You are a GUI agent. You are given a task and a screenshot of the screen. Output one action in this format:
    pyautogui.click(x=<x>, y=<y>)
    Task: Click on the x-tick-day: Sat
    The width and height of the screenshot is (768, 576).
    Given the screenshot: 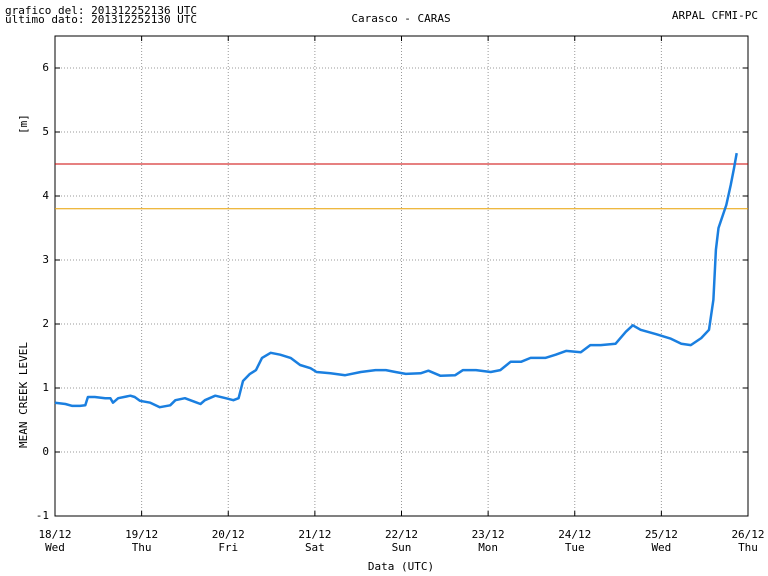 What is the action you would take?
    pyautogui.click(x=315, y=547)
    